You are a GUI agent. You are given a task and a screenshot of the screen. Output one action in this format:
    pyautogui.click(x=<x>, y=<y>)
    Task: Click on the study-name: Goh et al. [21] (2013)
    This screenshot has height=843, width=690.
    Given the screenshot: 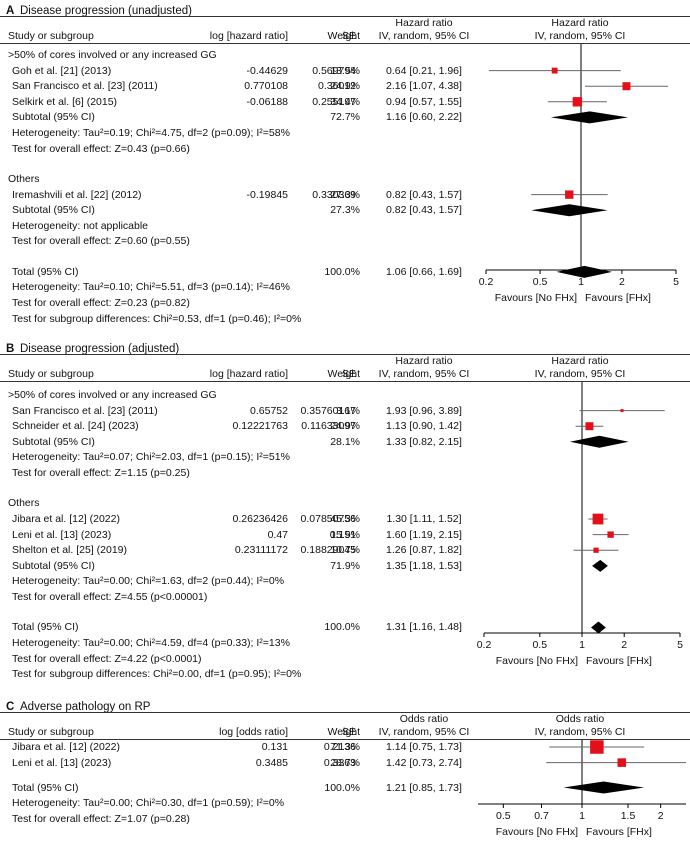 What is the action you would take?
    pyautogui.click(x=62, y=70)
    